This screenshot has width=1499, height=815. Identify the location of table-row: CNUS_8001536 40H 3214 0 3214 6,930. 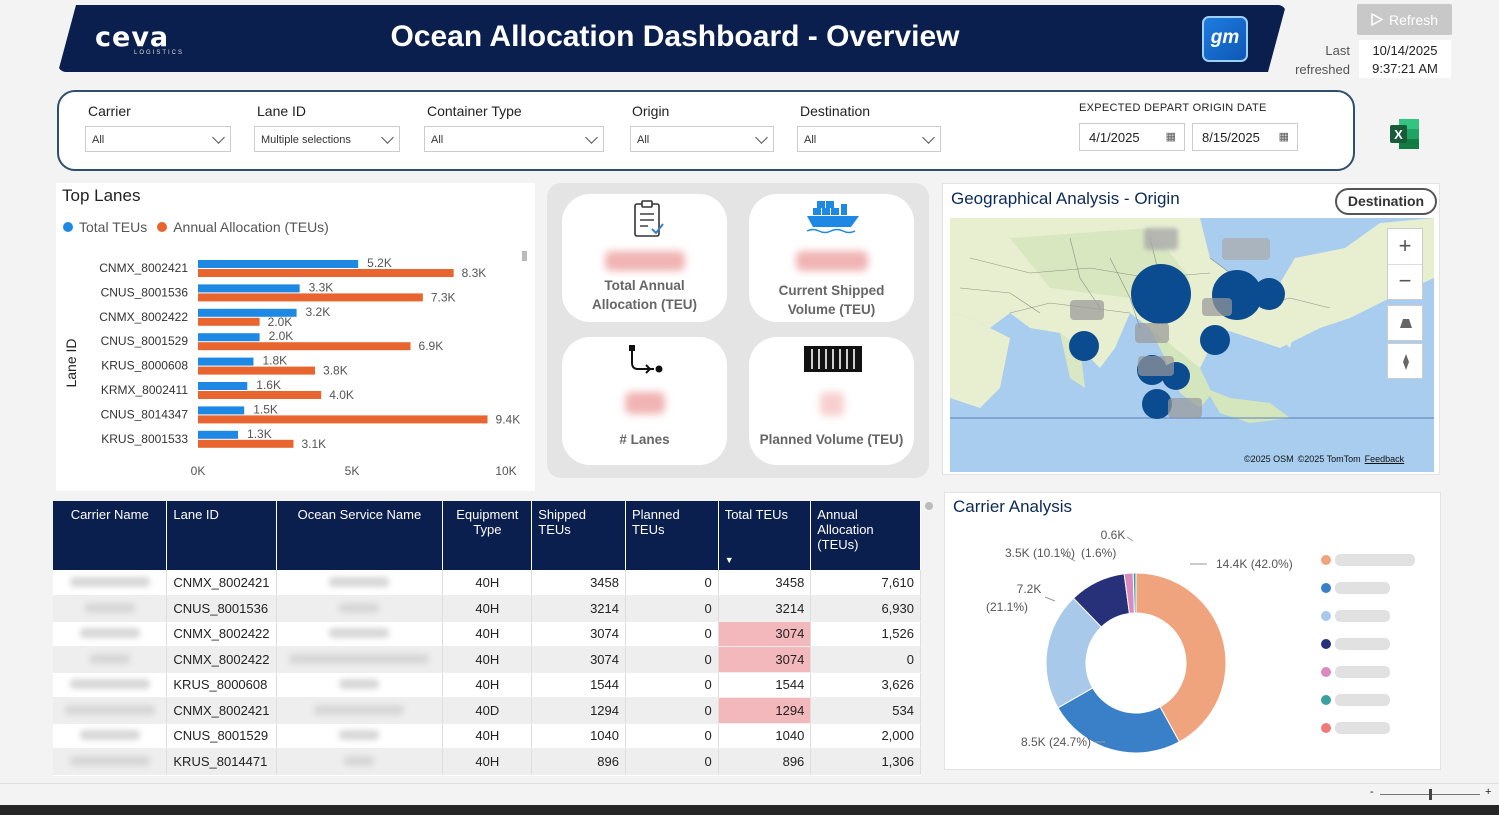
(487, 608).